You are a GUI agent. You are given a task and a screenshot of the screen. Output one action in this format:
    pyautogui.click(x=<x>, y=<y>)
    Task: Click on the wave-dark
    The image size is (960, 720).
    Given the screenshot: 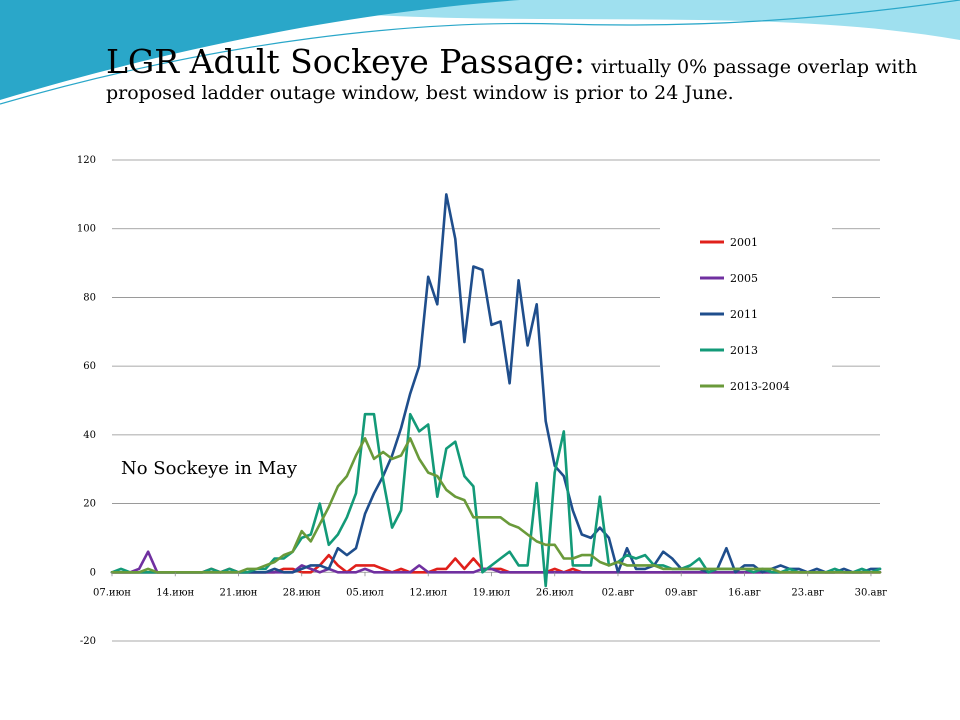 What is the action you would take?
    pyautogui.click(x=260, y=50)
    